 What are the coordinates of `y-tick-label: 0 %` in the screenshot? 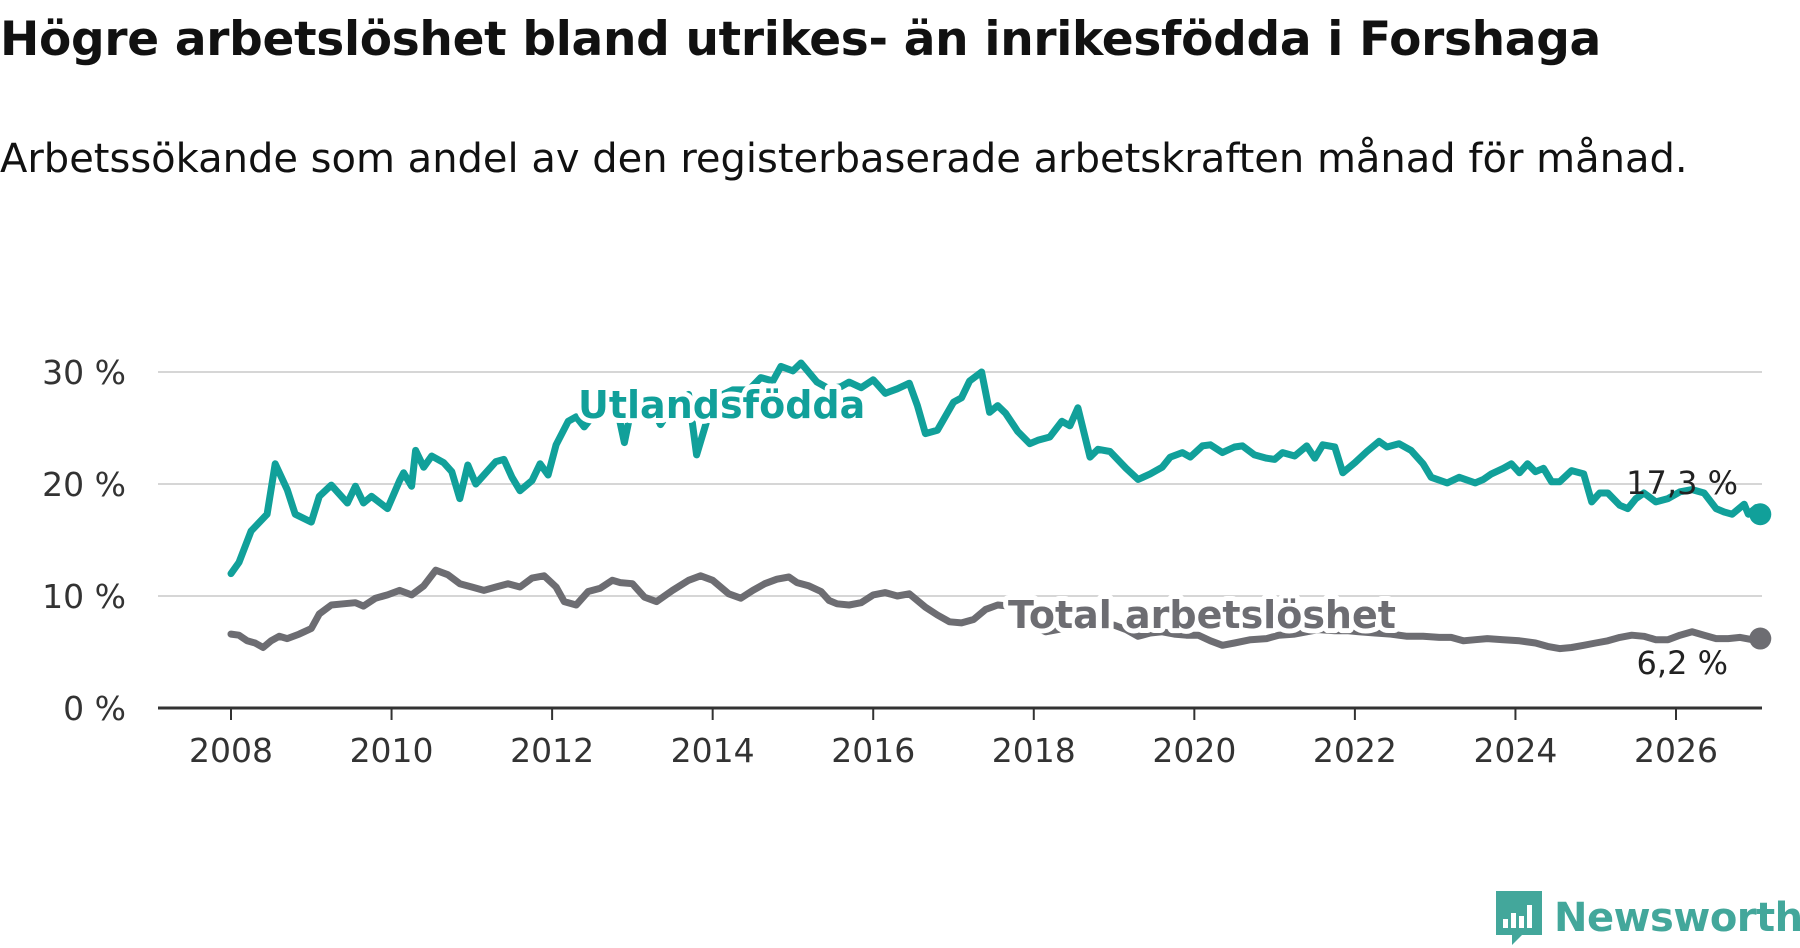 It's located at (94, 708).